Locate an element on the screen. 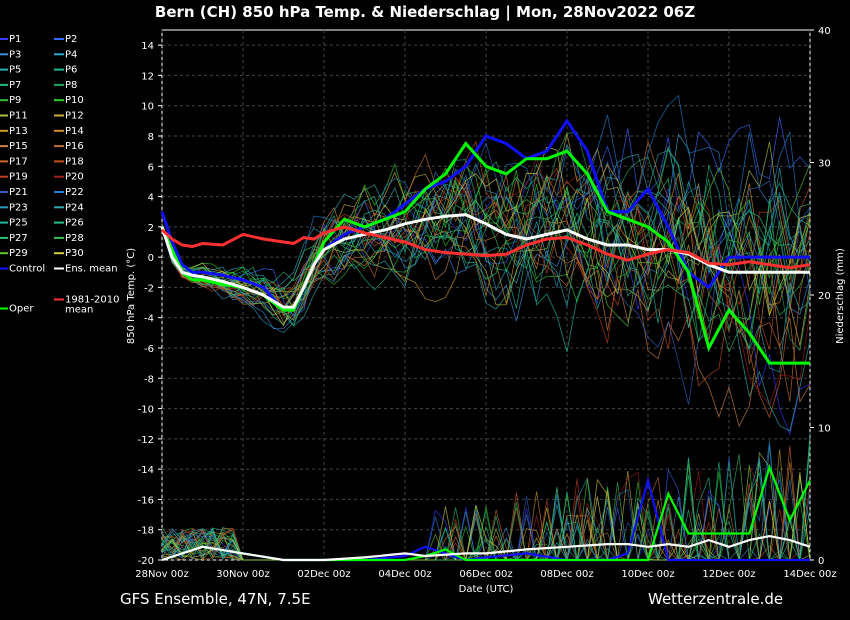  legend-label: P12 is located at coordinates (74, 116).